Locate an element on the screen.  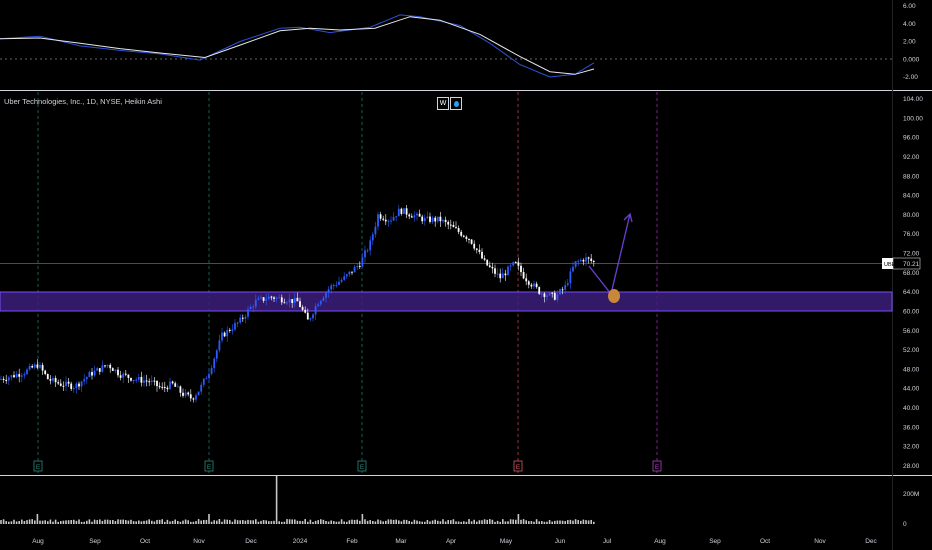
price-tick-label: 60.00 is located at coordinates (911, 311).